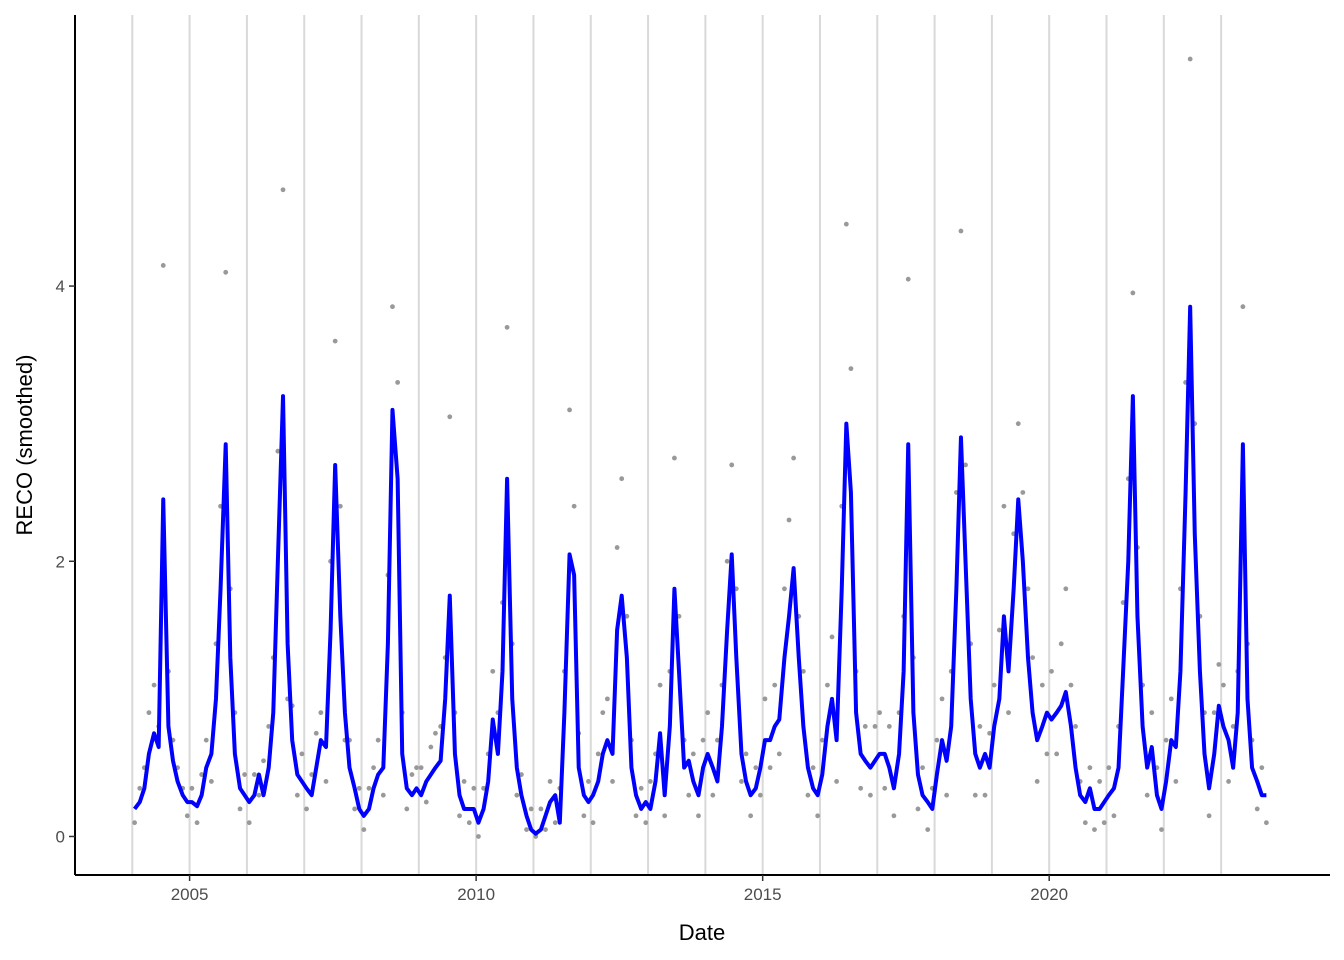 The image size is (1344, 960). Describe the element at coordinates (60, 561) in the screenshot. I see `y-tick-label: 2` at that location.